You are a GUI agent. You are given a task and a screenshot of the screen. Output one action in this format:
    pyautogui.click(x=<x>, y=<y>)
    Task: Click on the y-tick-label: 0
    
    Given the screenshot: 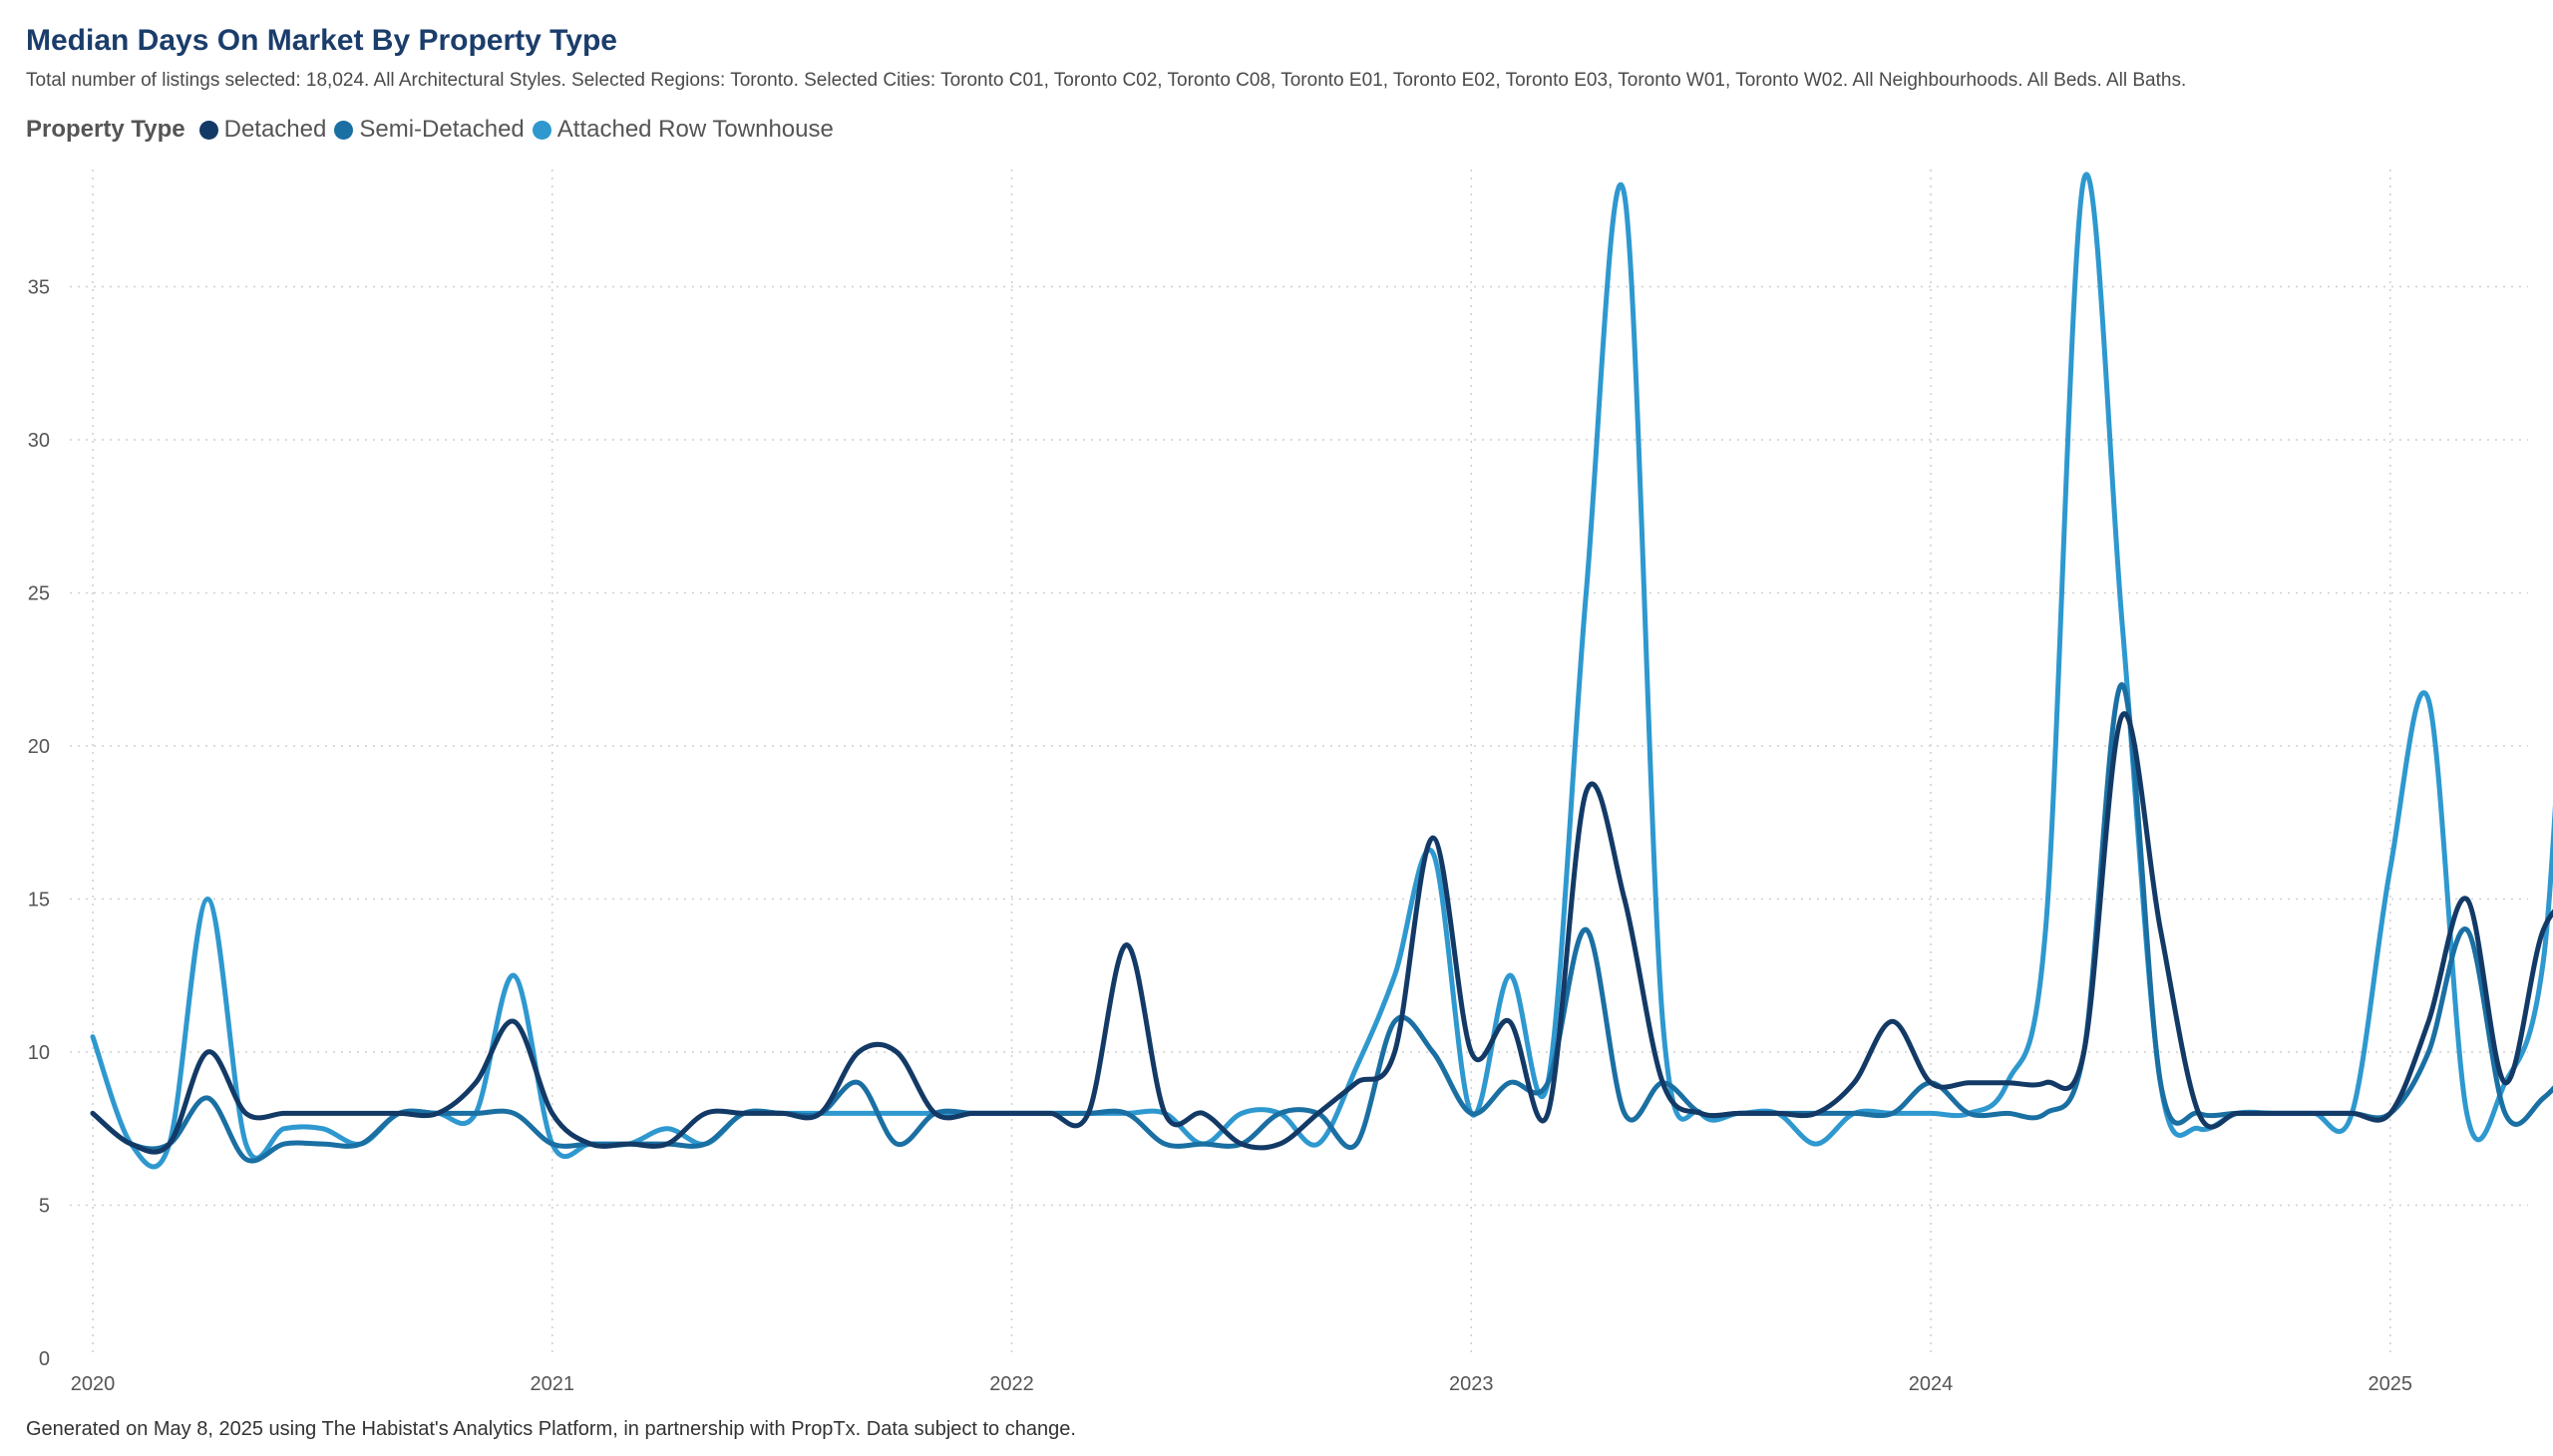 What is the action you would take?
    pyautogui.click(x=45, y=1359)
    